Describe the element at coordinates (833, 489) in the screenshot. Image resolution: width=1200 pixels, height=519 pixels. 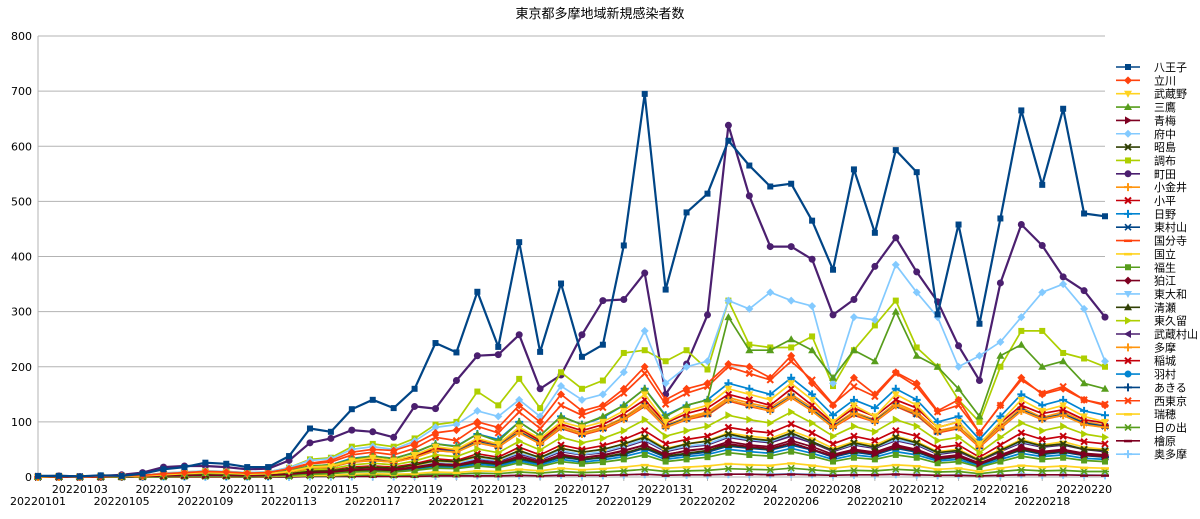
I see `x-tick-label: 20220208` at that location.